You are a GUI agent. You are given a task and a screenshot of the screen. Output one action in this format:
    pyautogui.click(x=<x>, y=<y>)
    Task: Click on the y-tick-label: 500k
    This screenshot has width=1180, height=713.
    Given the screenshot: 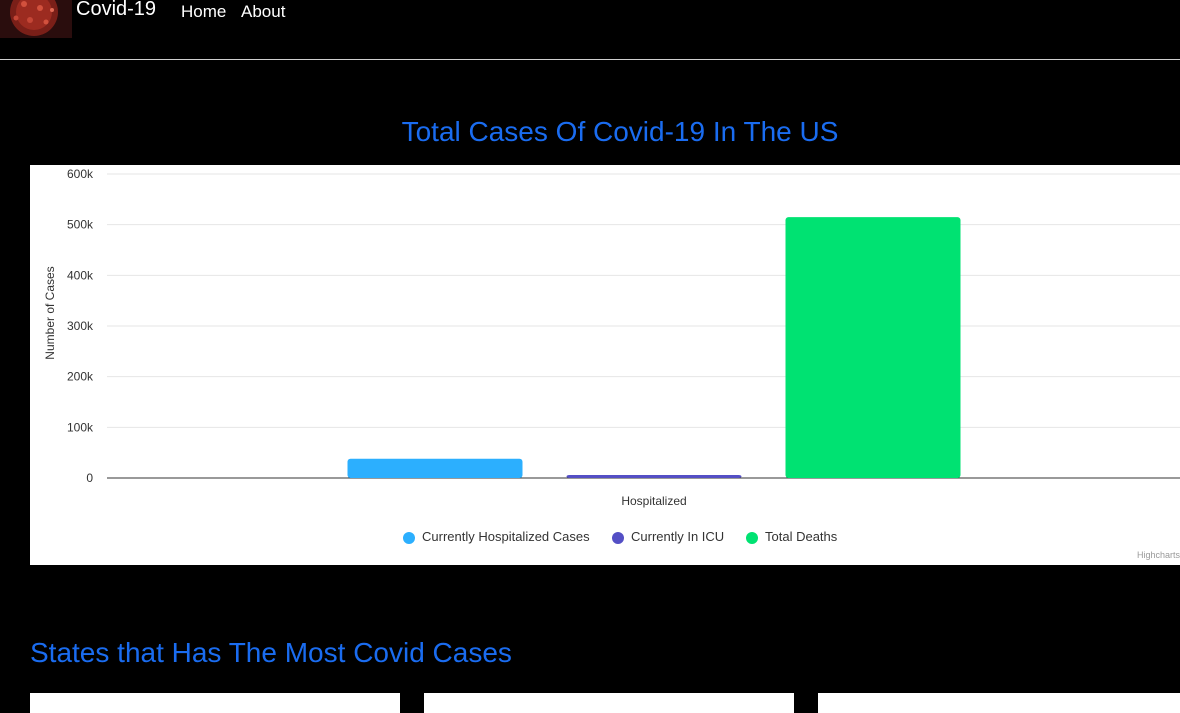 What is the action you would take?
    pyautogui.click(x=80, y=225)
    